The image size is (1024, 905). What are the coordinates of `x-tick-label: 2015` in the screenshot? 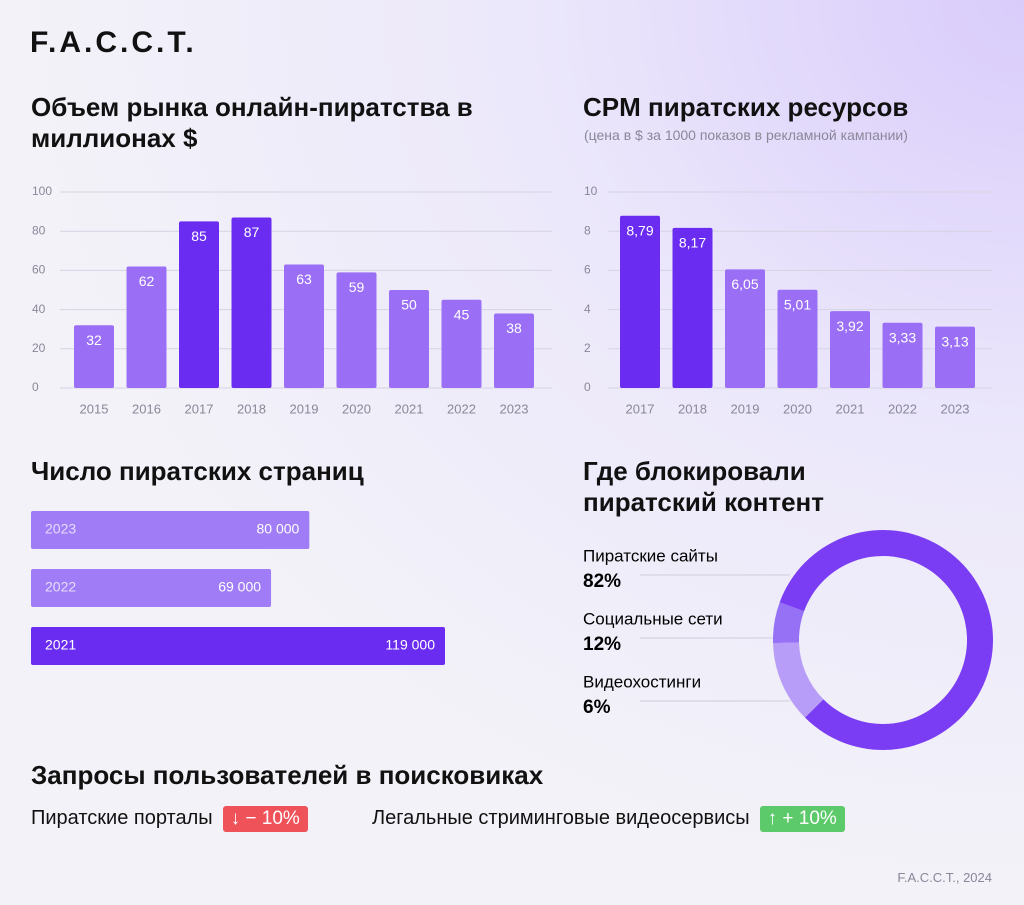 It's located at (94, 408).